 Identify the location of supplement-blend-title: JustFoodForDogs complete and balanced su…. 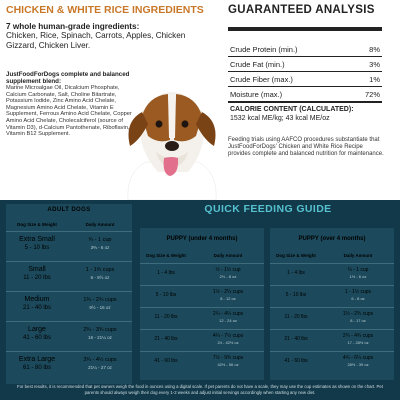
(68, 78).